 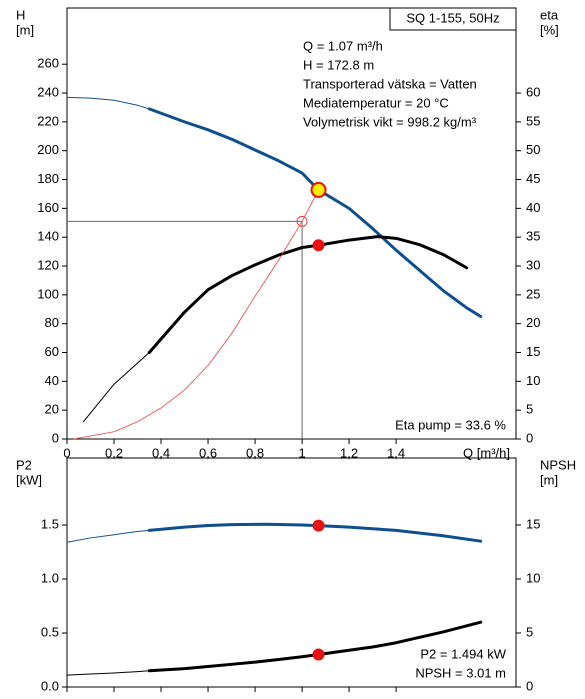 What do you see at coordinates (24, 464) in the screenshot?
I see `y-axis-title: P2` at bounding box center [24, 464].